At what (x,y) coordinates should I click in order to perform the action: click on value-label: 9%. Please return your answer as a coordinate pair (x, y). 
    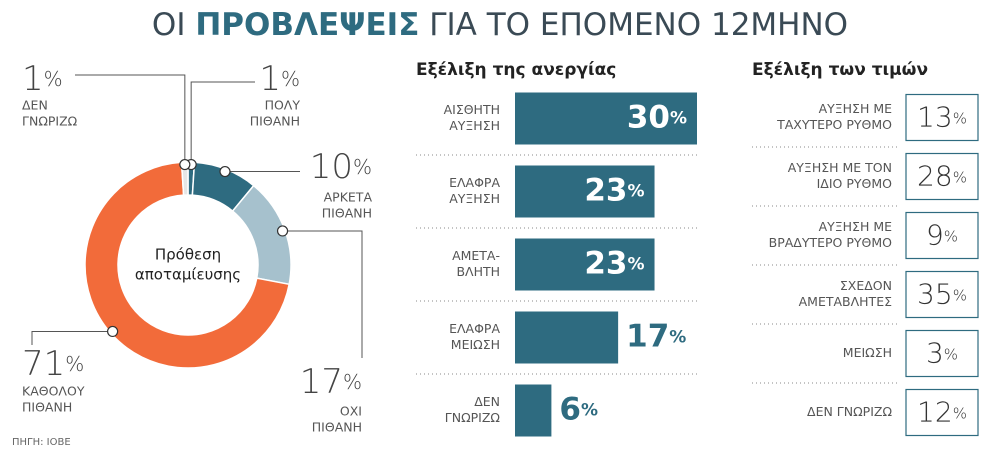
    Looking at the image, I should click on (942, 235).